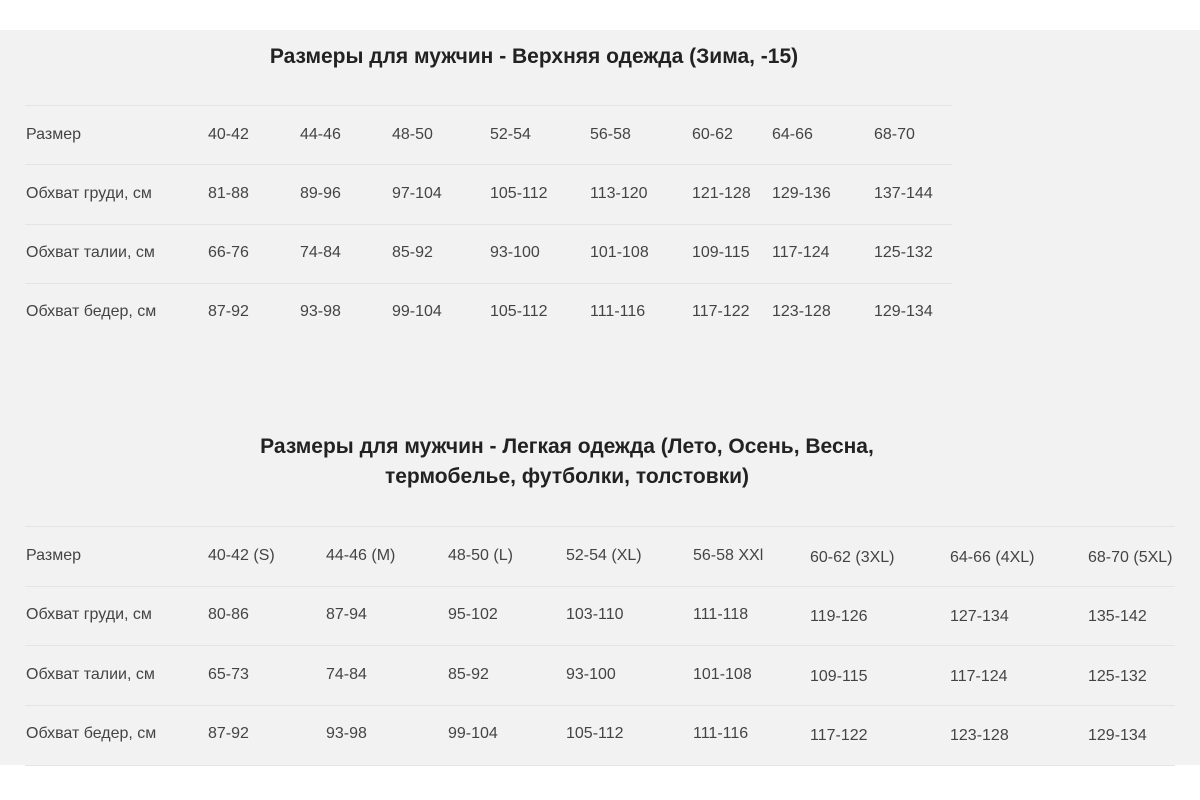  Describe the element at coordinates (228, 674) in the screenshot. I see `table-cell: 65-73` at that location.